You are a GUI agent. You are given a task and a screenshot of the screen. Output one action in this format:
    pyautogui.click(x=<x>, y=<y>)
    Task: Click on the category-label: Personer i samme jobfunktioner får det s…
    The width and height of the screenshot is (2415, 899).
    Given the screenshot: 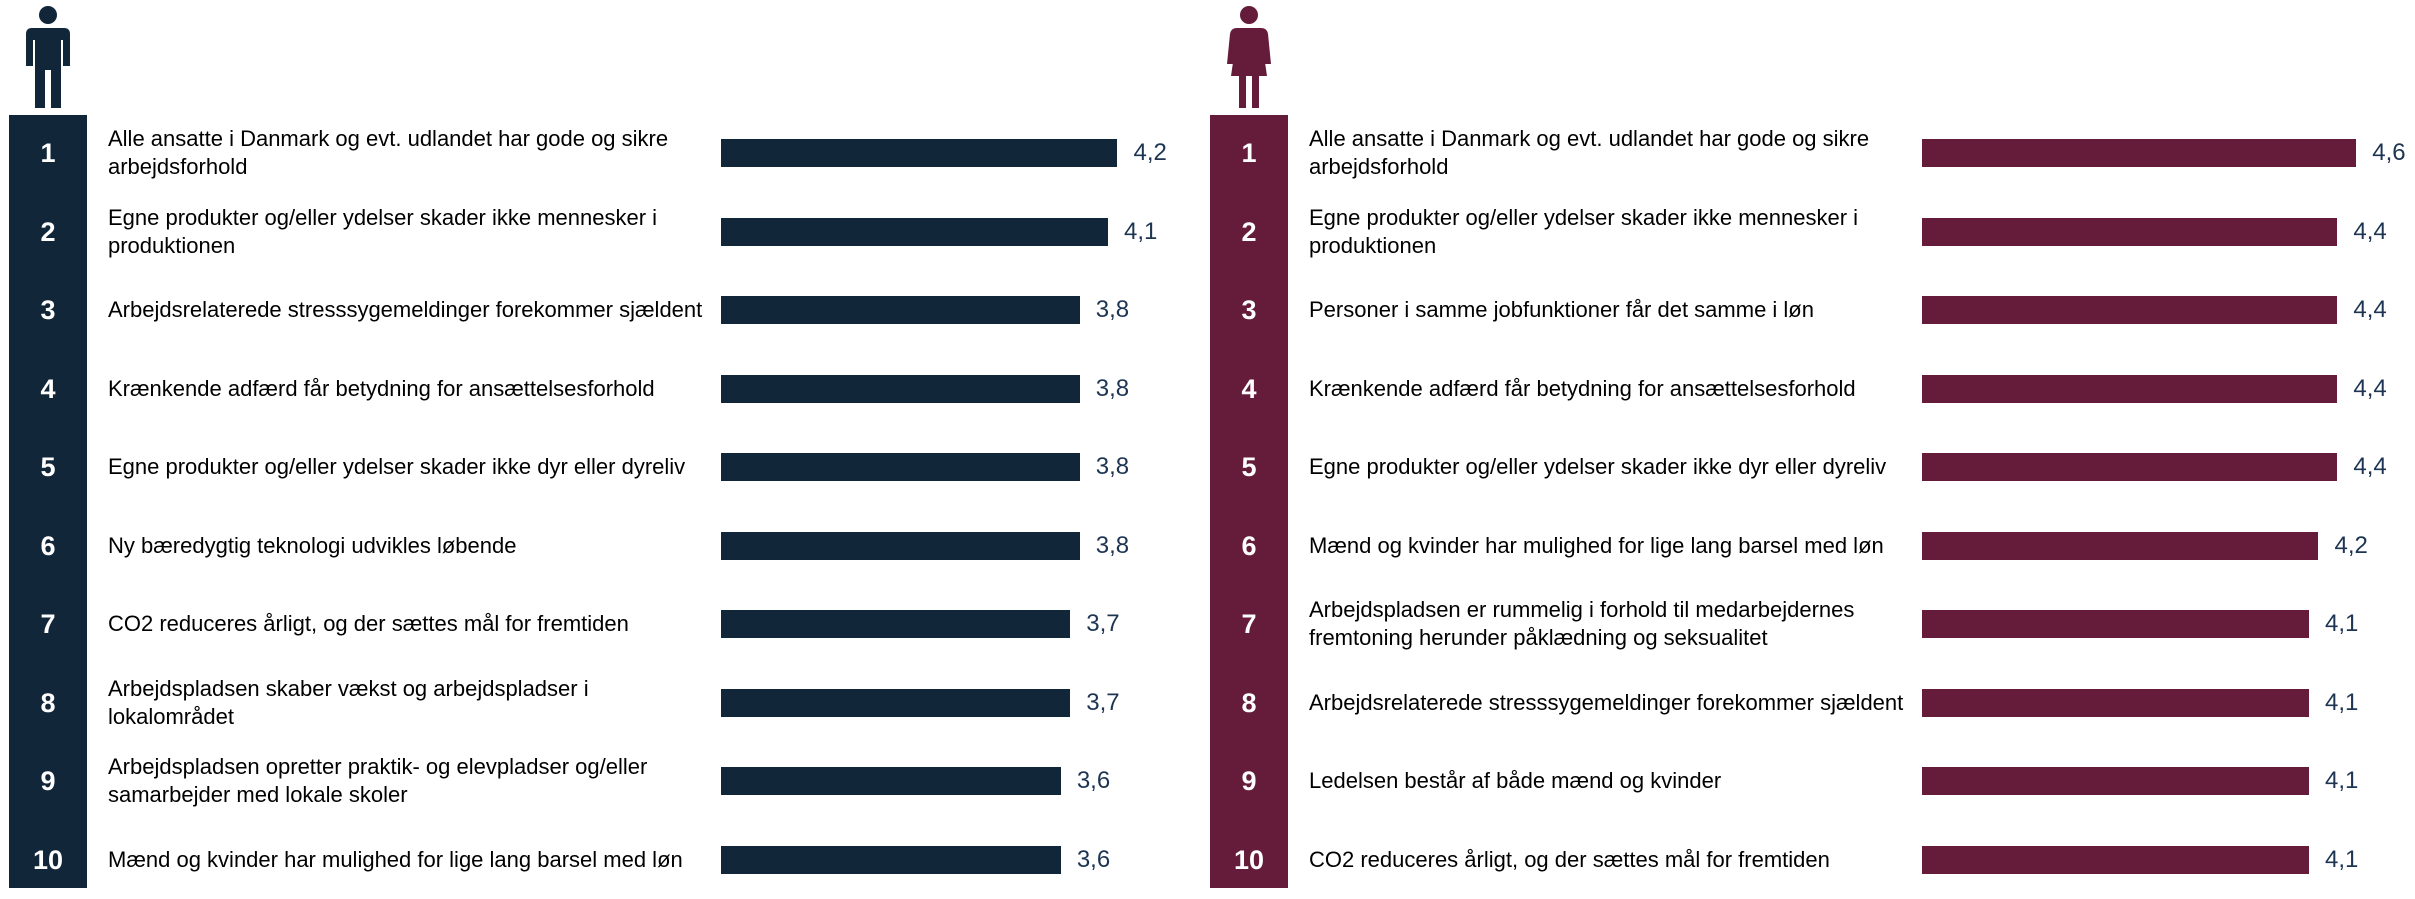 What is the action you would take?
    pyautogui.click(x=1561, y=310)
    